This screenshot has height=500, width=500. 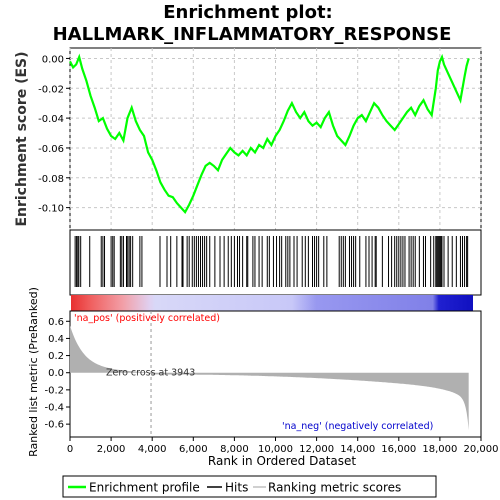 I want to click on es-y-axis-label: Enrichment score (ES), so click(x=22, y=138).